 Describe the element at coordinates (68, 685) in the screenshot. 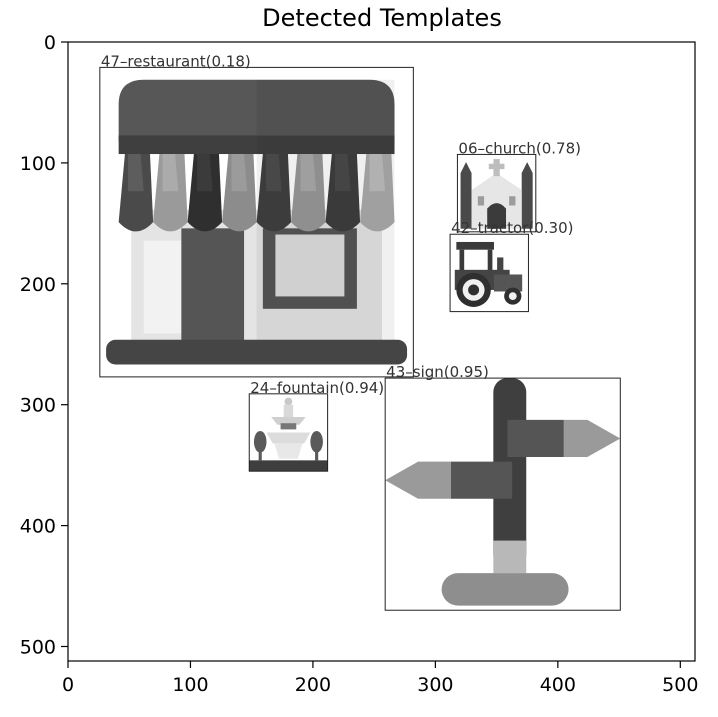

I see `x-tick-label: 0` at that location.